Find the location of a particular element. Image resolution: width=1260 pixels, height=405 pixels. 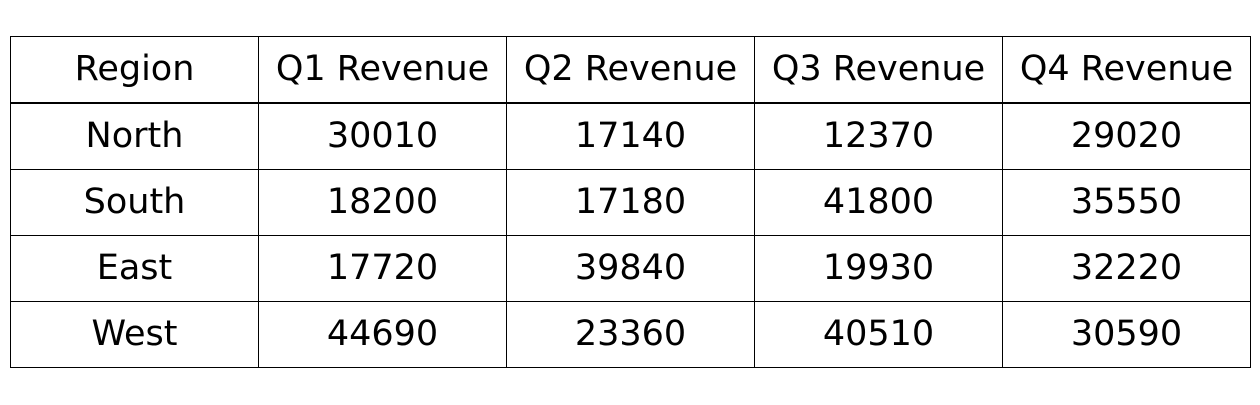

header-cell-region: Region is located at coordinates (134, 70).